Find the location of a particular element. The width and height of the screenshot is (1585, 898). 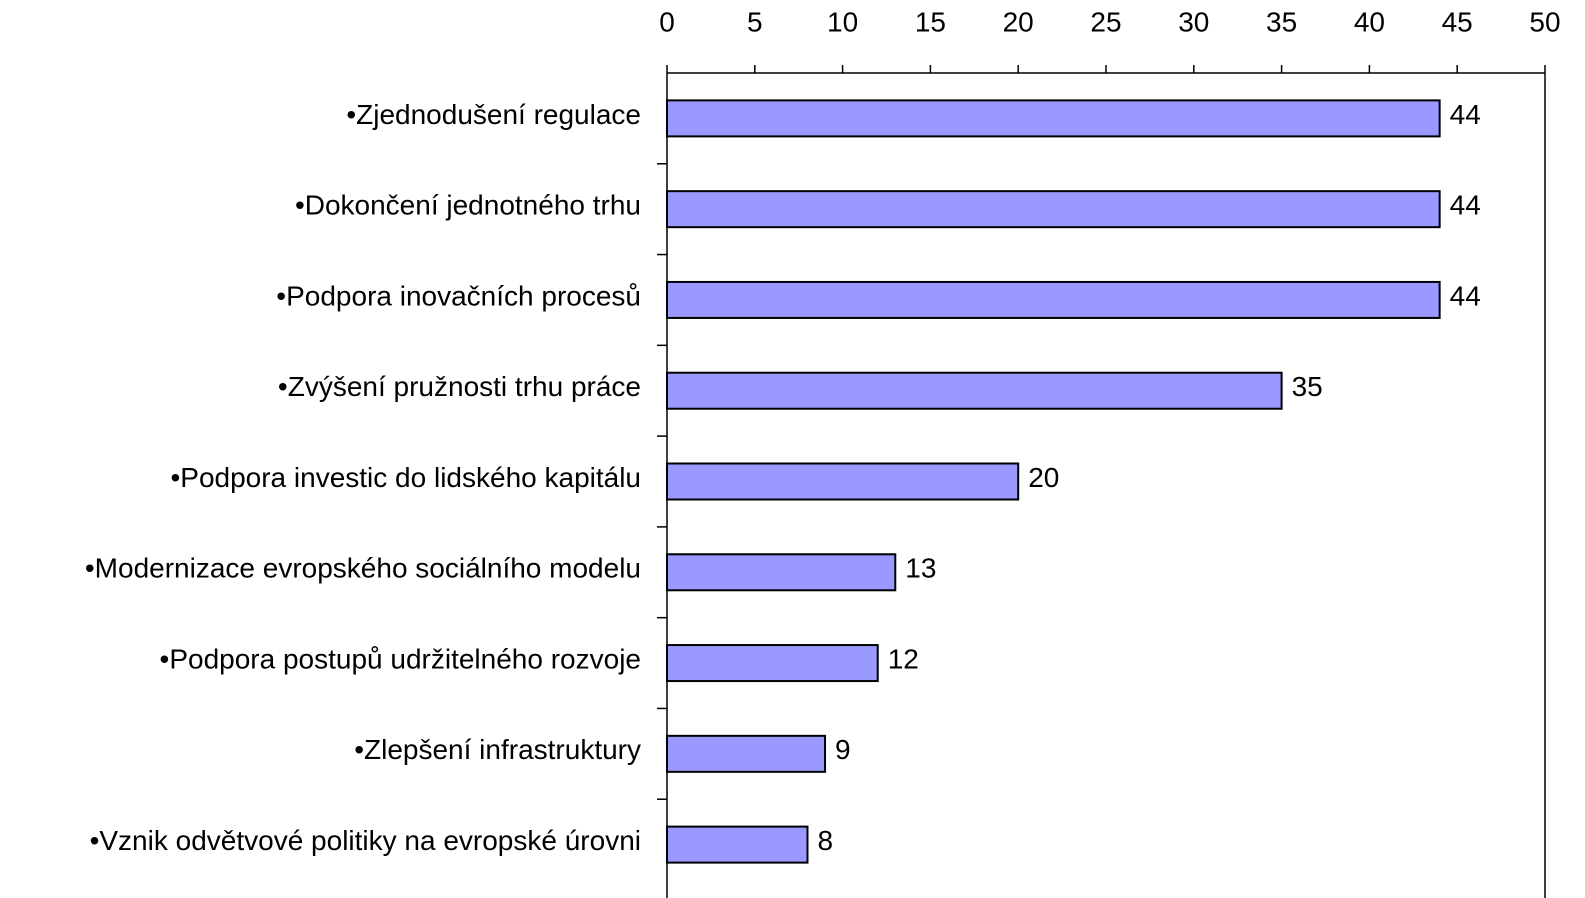

data-label: 8 is located at coordinates (825, 840).